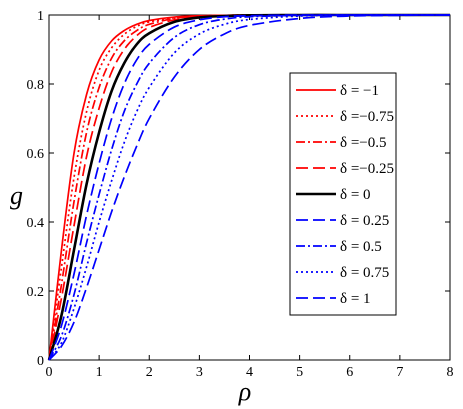 Image resolution: width=463 pixels, height=409 pixels. What do you see at coordinates (367, 169) in the screenshot?
I see `legend-label: δ =−0.25` at bounding box center [367, 169].